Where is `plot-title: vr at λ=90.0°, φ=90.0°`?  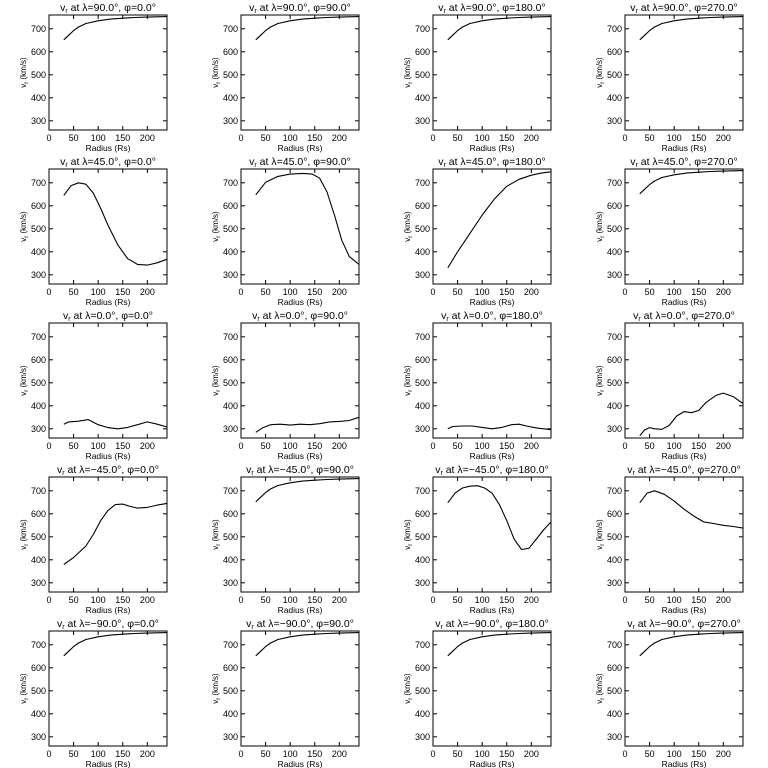 plot-title: vr at λ=90.0°, φ=90.0° is located at coordinates (300, 8).